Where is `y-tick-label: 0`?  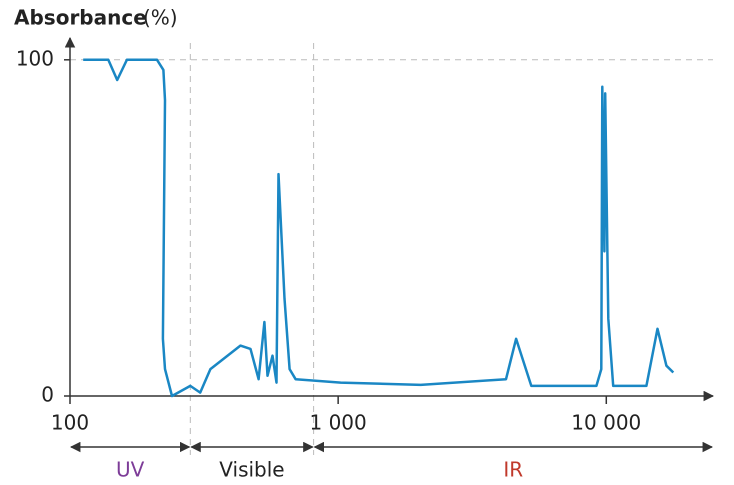 y-tick-label: 0 is located at coordinates (47, 395).